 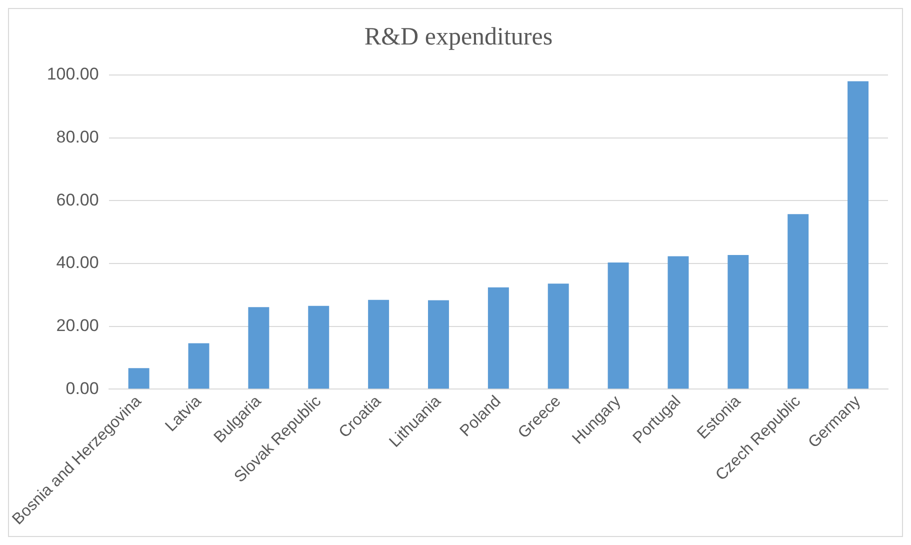 What do you see at coordinates (77, 262) in the screenshot?
I see `y-tick-label: 40.00` at bounding box center [77, 262].